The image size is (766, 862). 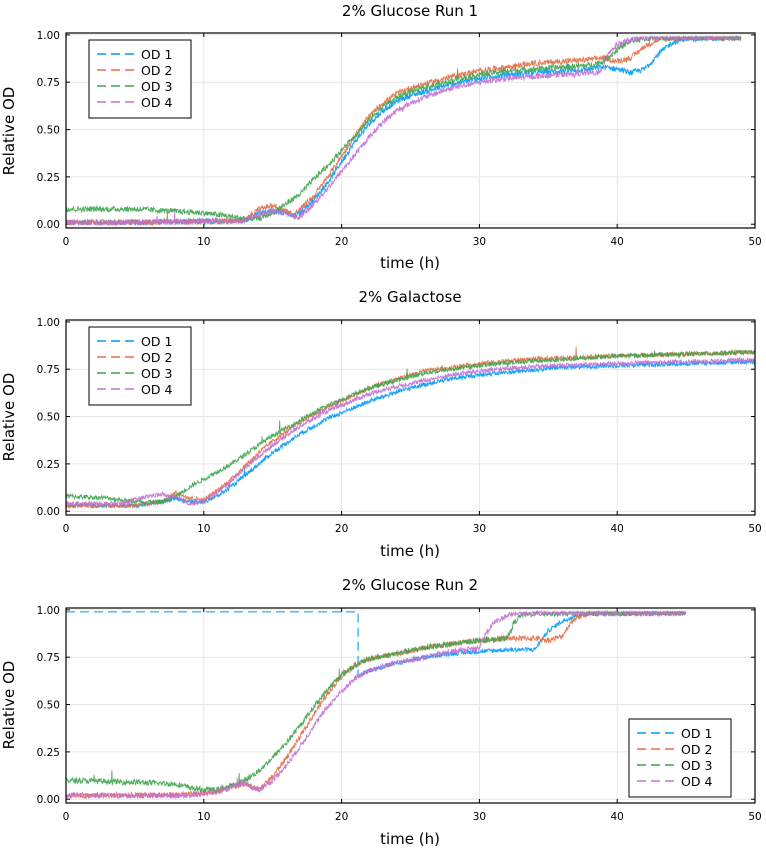 I want to click on subplot-title: 2% Glucose Run 2, so click(x=410, y=585).